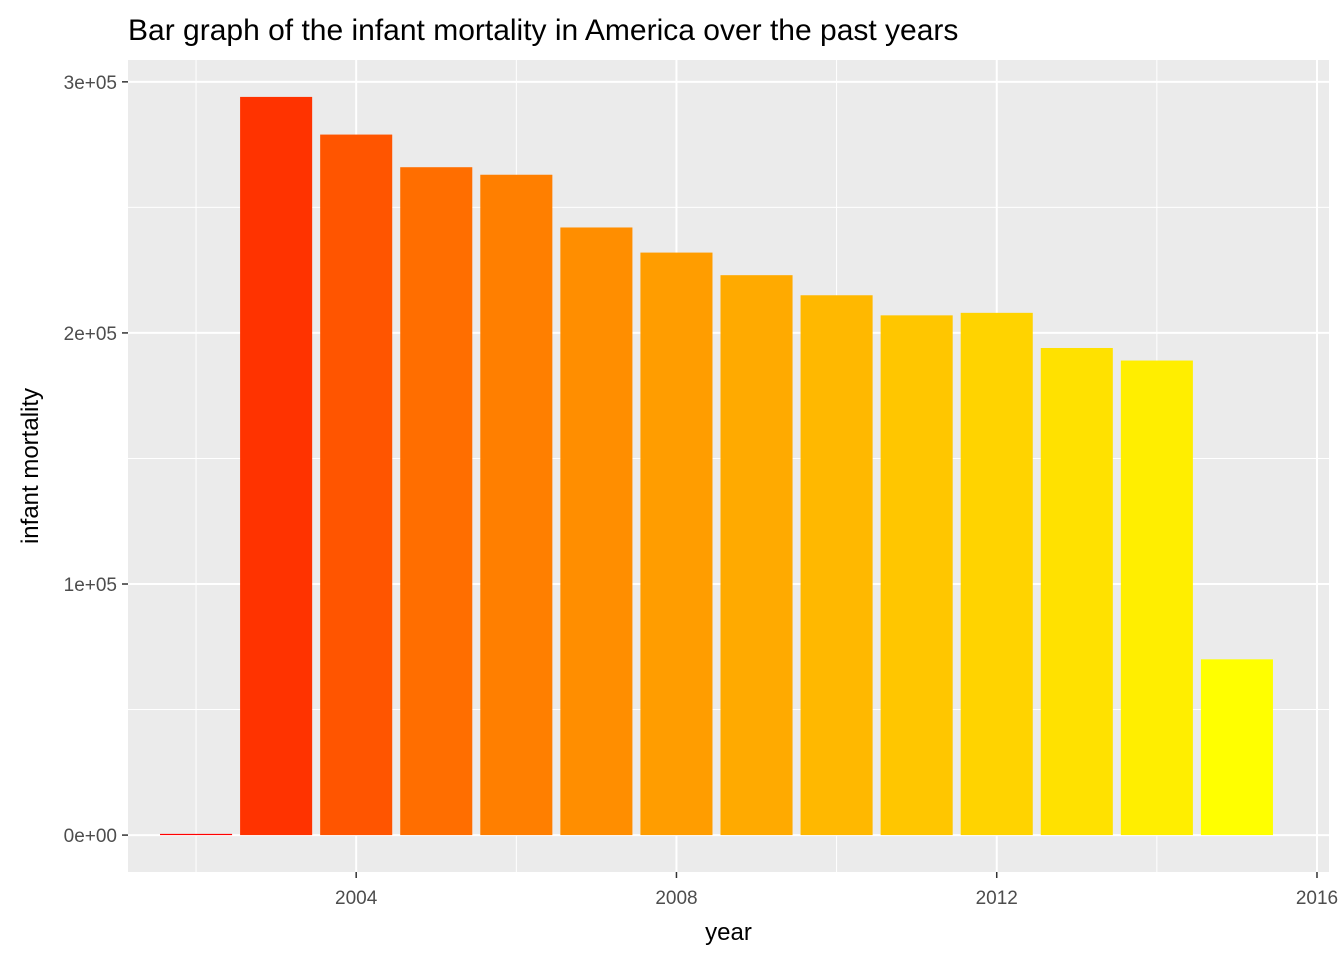 This screenshot has width=1344, height=960. Describe the element at coordinates (836, 565) in the screenshot. I see `bar-2010` at that location.